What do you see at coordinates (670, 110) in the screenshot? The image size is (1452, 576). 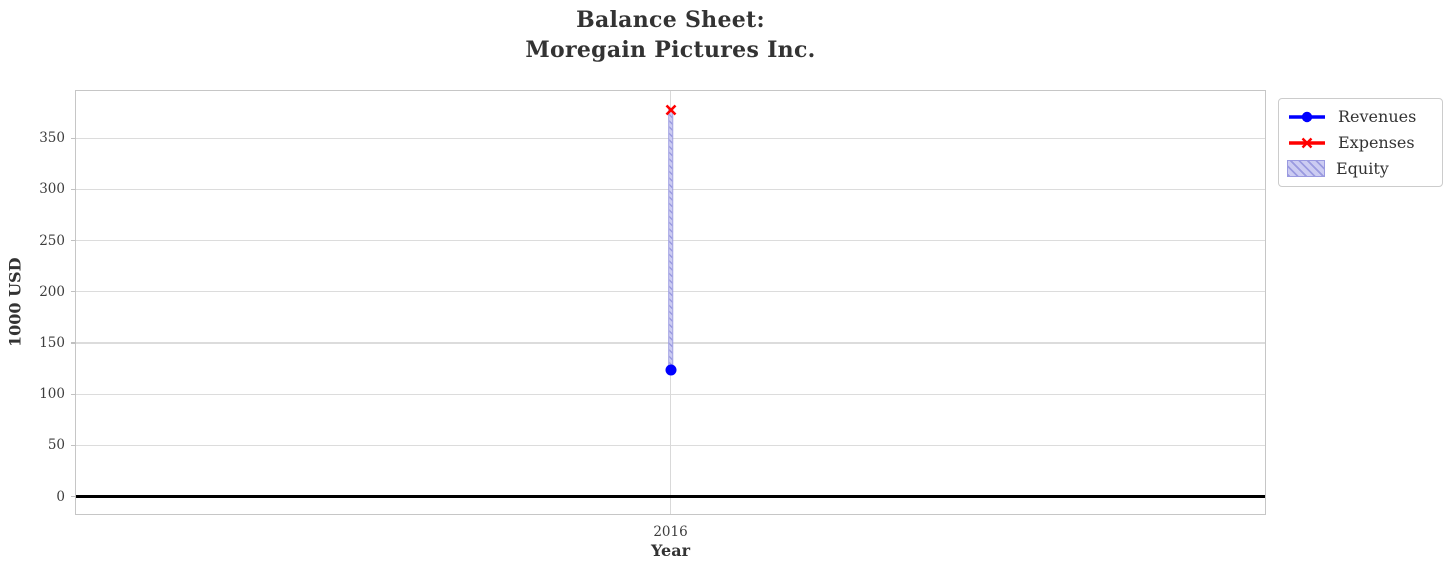 I see `expenses-point` at bounding box center [670, 110].